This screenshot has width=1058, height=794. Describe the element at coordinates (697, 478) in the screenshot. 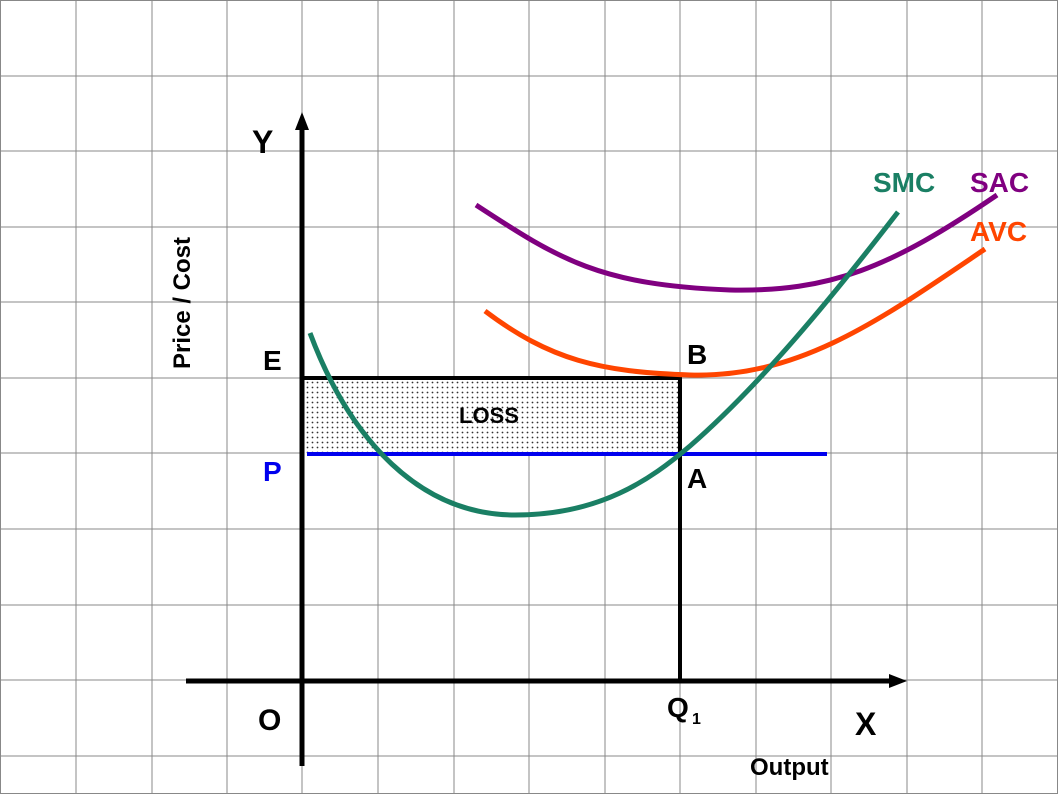

I see `a-label: A` at that location.